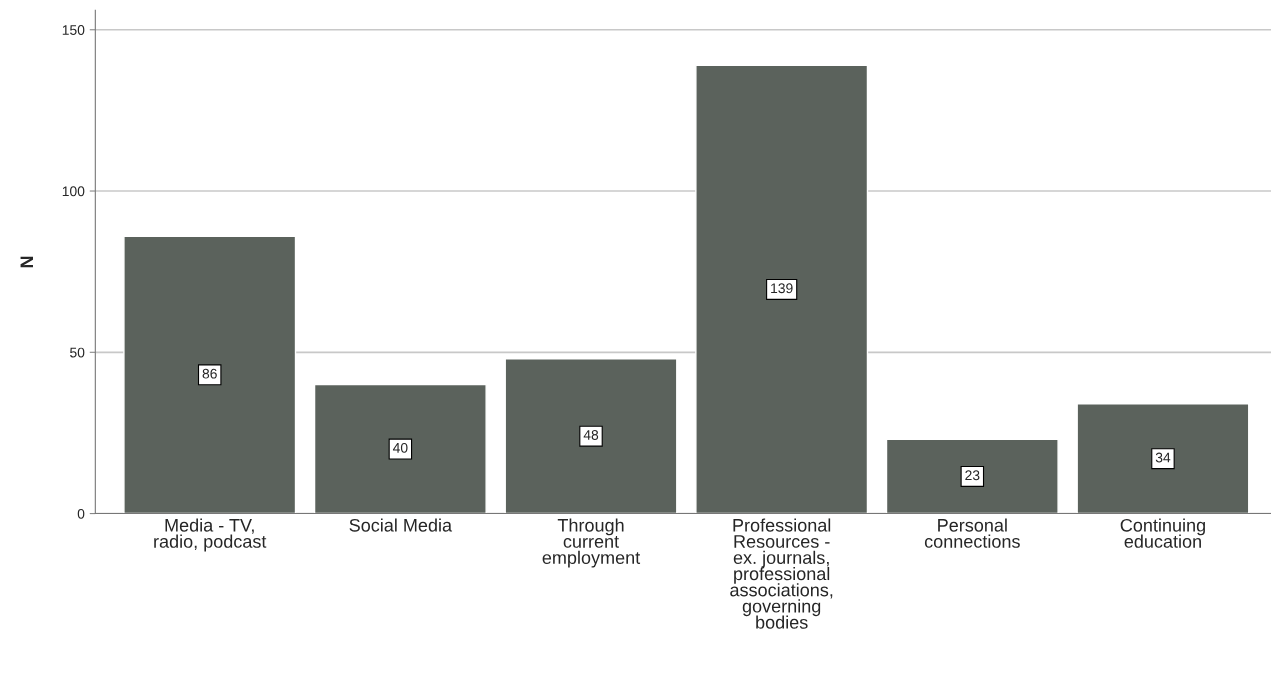  What do you see at coordinates (73, 30) in the screenshot?
I see `y-tick-label: 150` at bounding box center [73, 30].